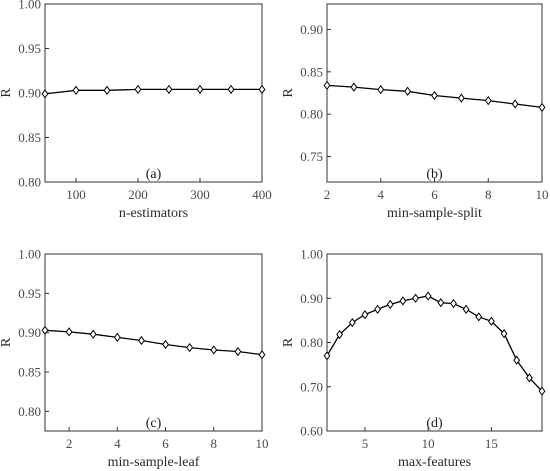 This screenshot has width=550, height=471. I want to click on y-tick-label: 0.75, so click(311, 156).